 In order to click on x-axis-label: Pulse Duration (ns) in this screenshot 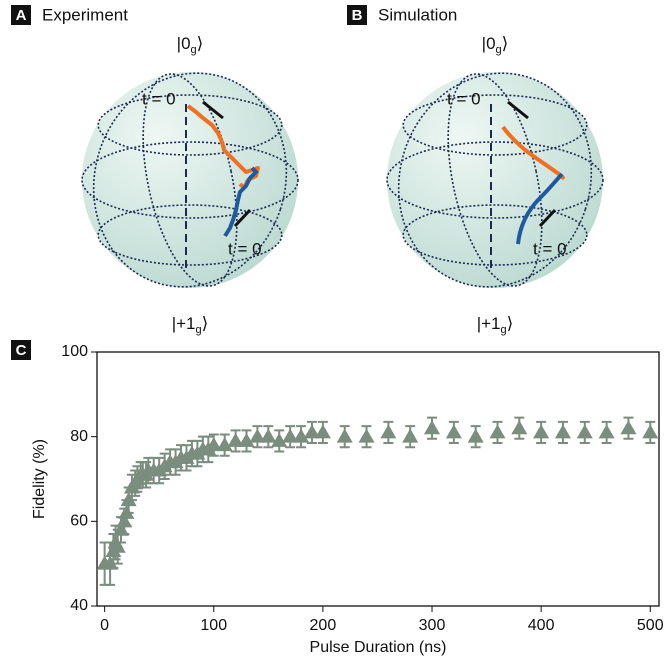, I will do `click(378, 647)`.